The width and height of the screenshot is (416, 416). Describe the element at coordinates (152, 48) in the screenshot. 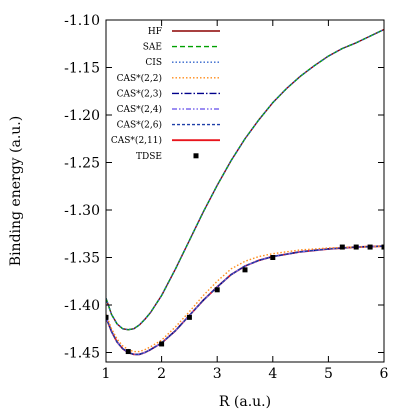

I see `legend-label-sae: SAE` at that location.